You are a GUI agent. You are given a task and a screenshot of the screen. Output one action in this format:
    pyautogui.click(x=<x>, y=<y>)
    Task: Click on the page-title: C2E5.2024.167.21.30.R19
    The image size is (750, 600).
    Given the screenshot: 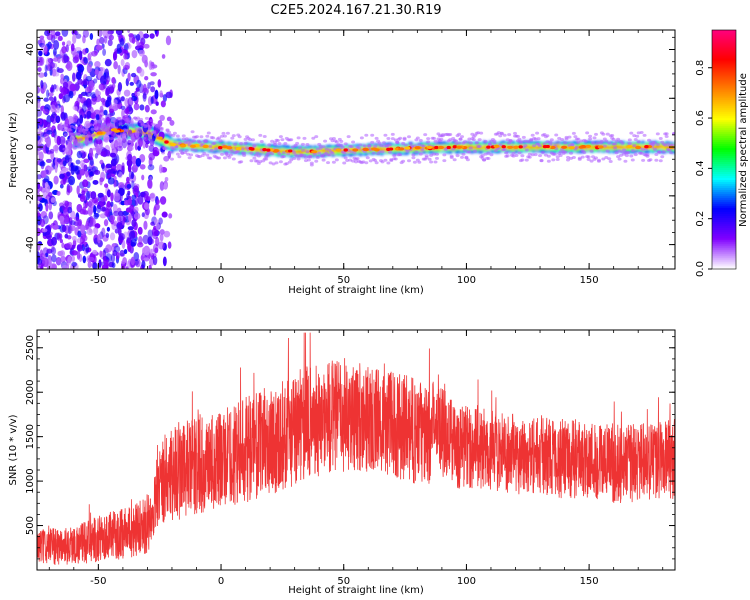 What is the action you would take?
    pyautogui.click(x=355, y=10)
    